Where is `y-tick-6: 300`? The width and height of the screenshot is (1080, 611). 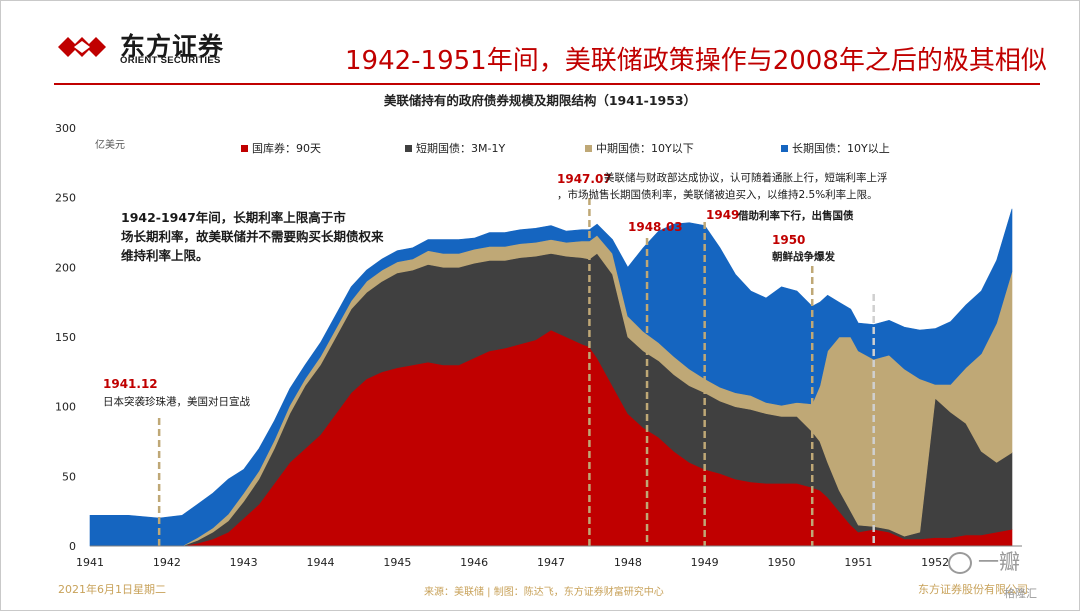 y-tick-6: 300 is located at coordinates (65, 128).